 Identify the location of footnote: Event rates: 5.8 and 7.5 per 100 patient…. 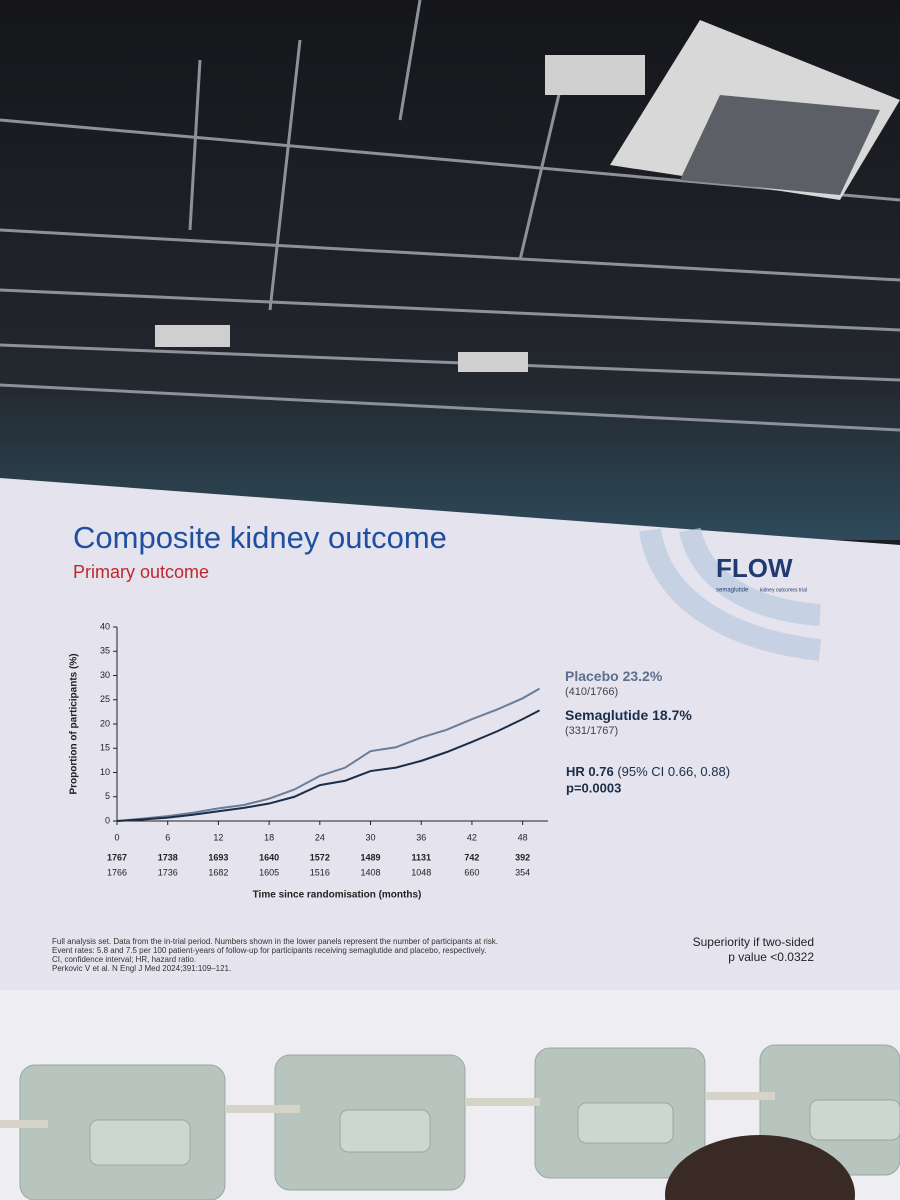
(269, 950).